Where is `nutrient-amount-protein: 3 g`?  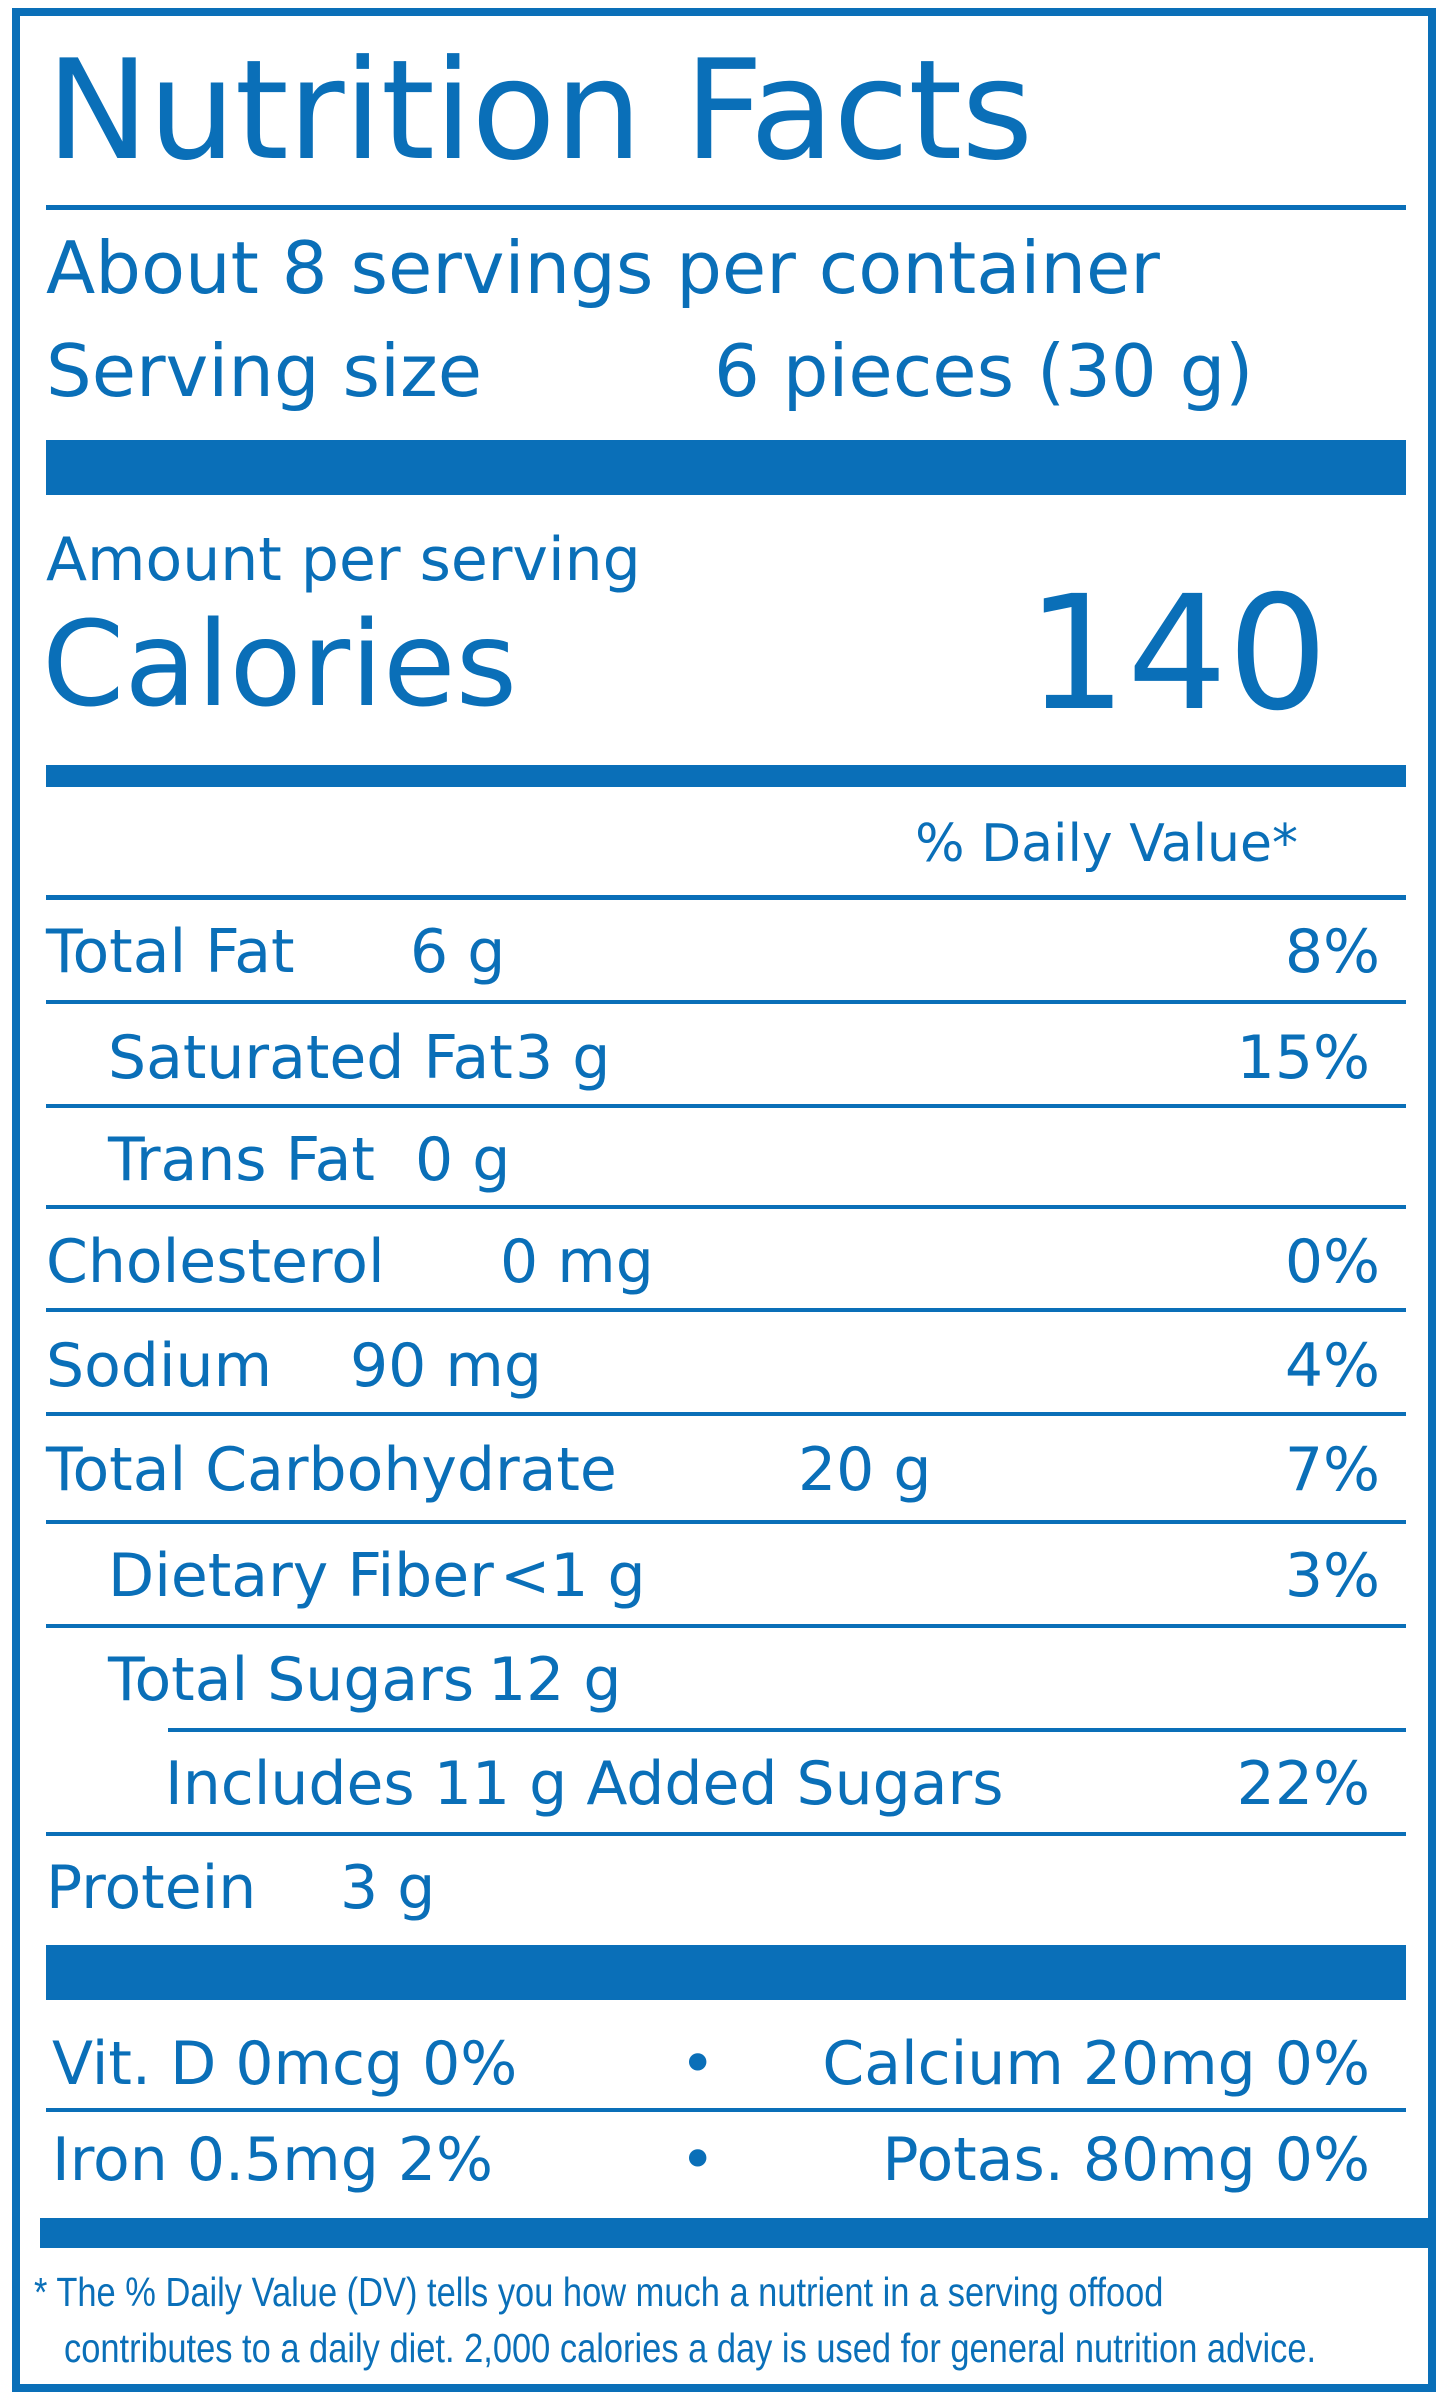 nutrient-amount-protein: 3 g is located at coordinates (388, 1888).